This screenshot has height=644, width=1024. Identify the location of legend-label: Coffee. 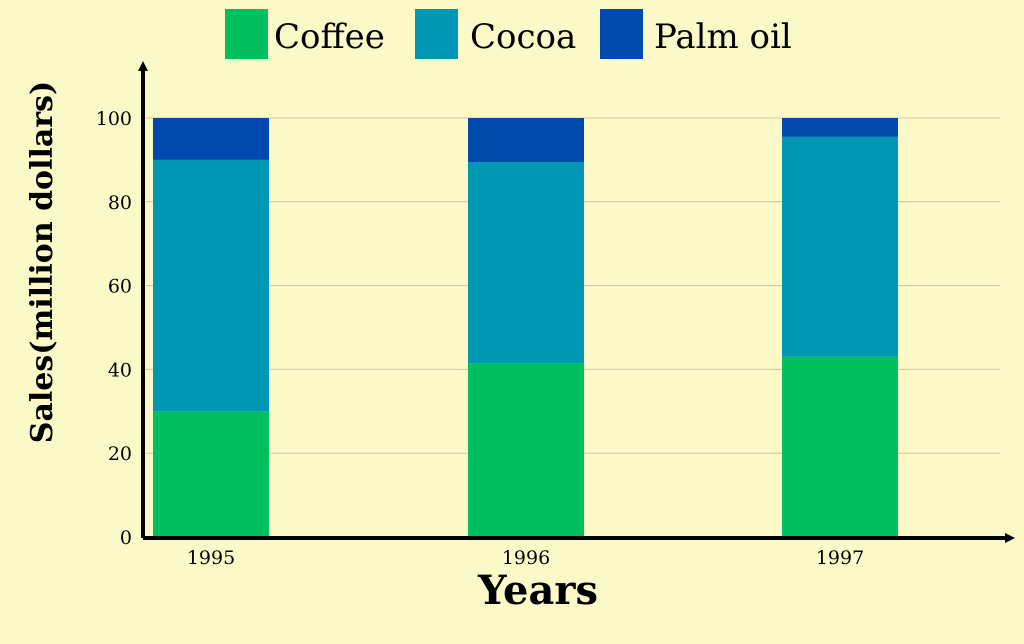
(329, 37).